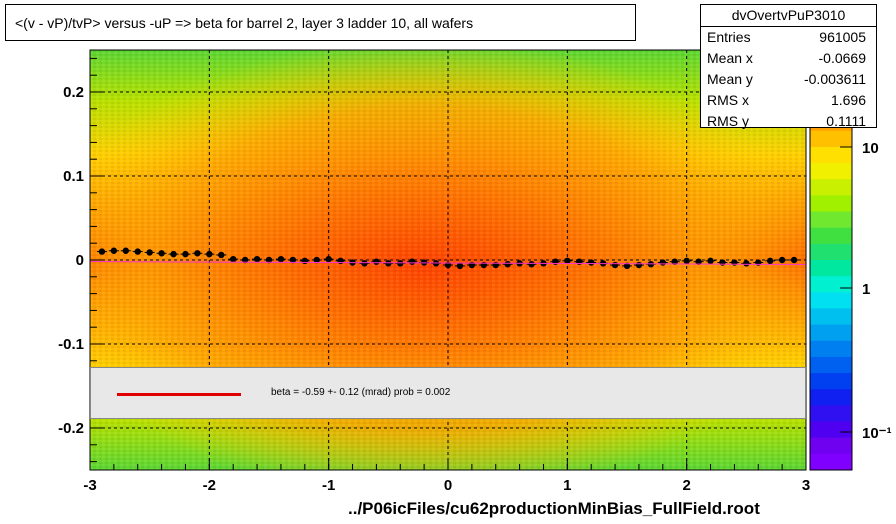 The image size is (896, 524). What do you see at coordinates (89, 485) in the screenshot?
I see `x-tick-label: -3` at bounding box center [89, 485].